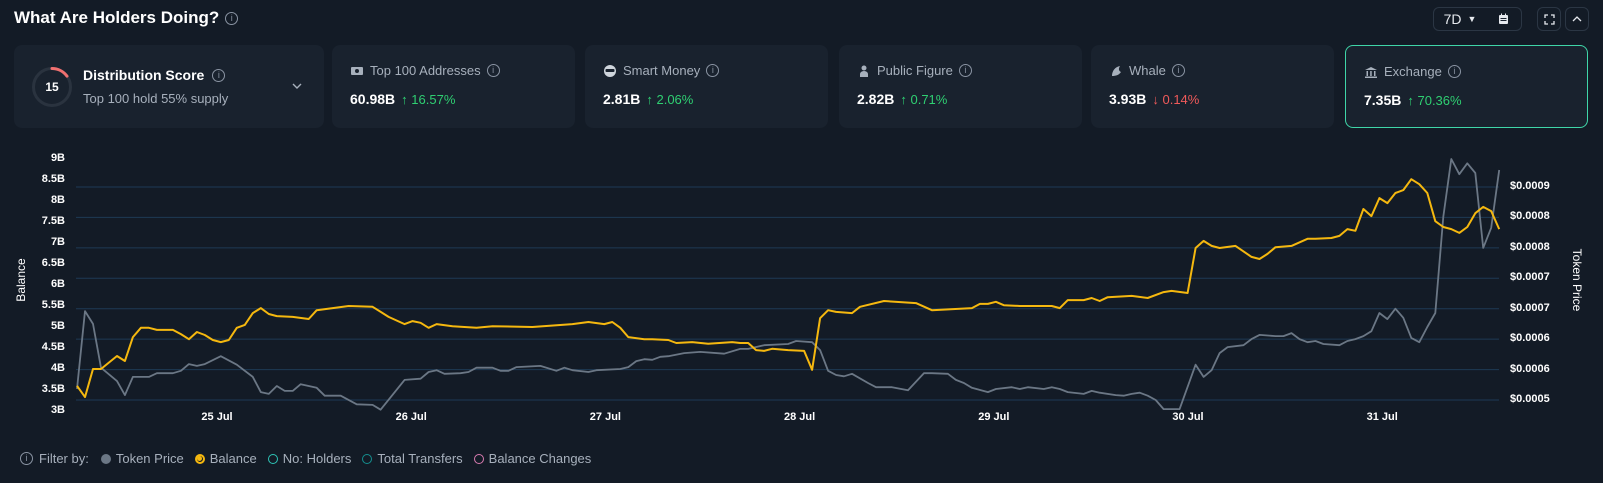 The height and width of the screenshot is (483, 1603). Describe the element at coordinates (1452, 19) in the screenshot. I see `range-value: 7D` at that location.